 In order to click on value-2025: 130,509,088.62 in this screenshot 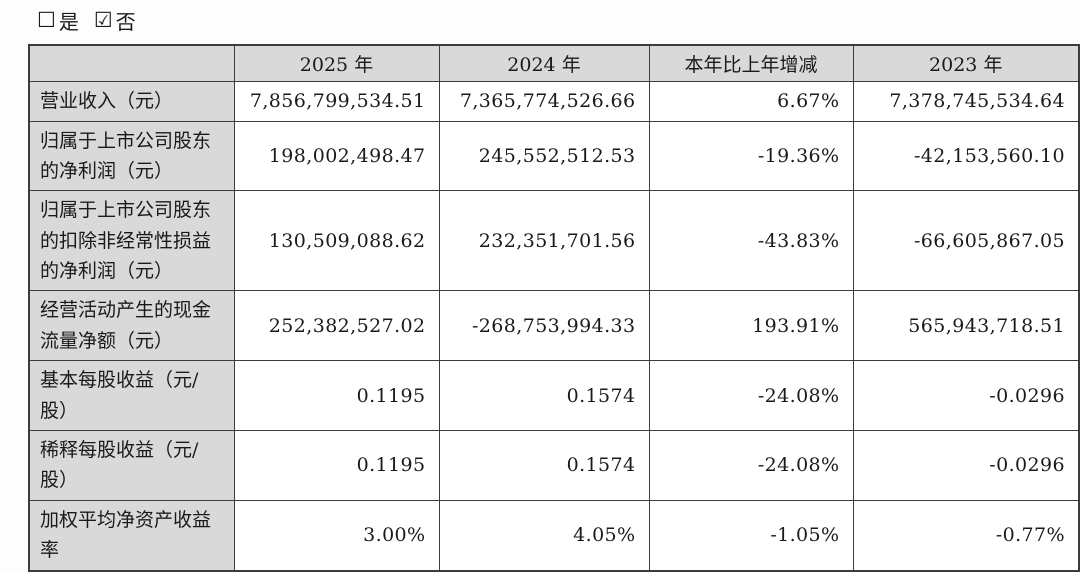, I will do `click(336, 241)`.